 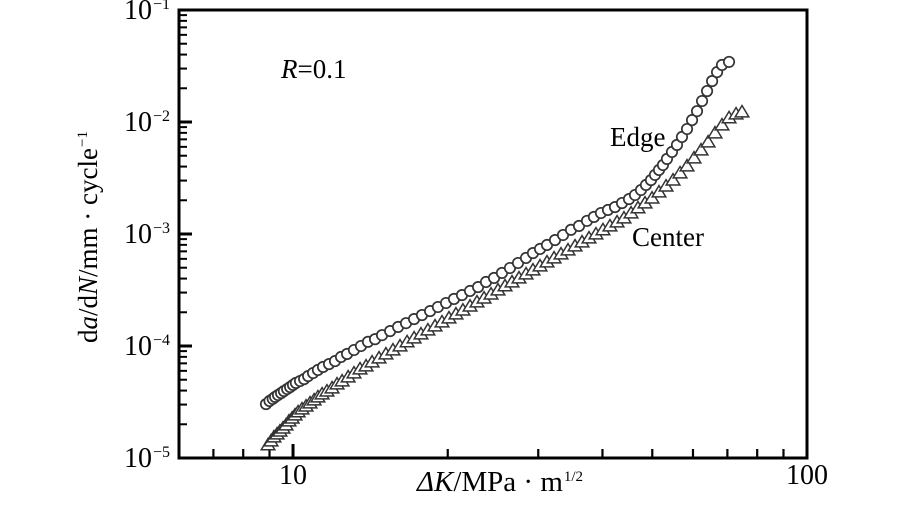 I want to click on y-tick-exponent: −5, so click(x=161, y=452).